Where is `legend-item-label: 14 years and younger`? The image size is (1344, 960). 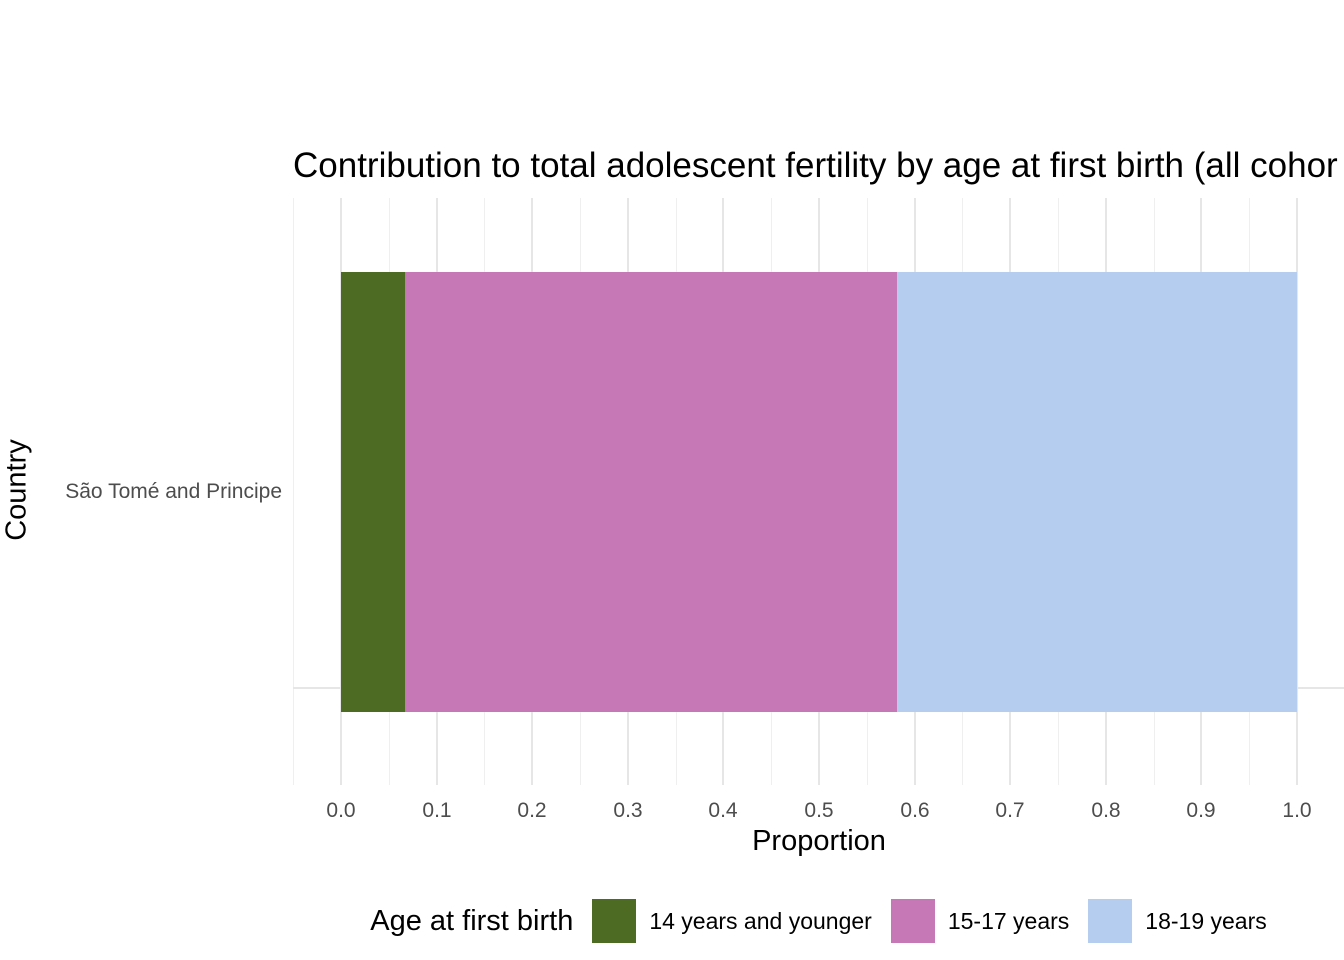 legend-item-label: 14 years and younger is located at coordinates (760, 920).